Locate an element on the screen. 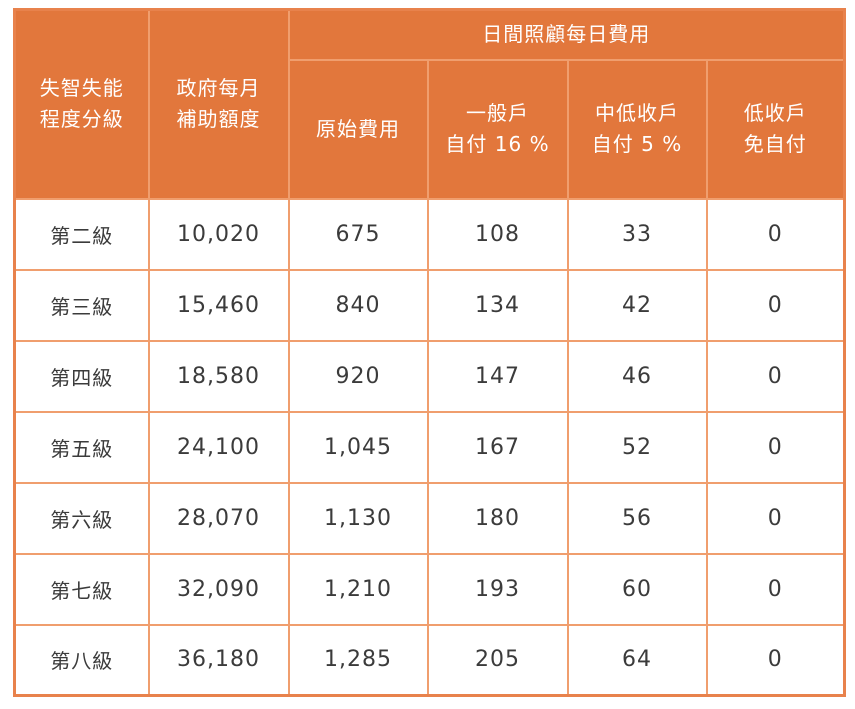 The height and width of the screenshot is (709, 855). header-level: 失智失能 程度分級 is located at coordinates (81, 104).